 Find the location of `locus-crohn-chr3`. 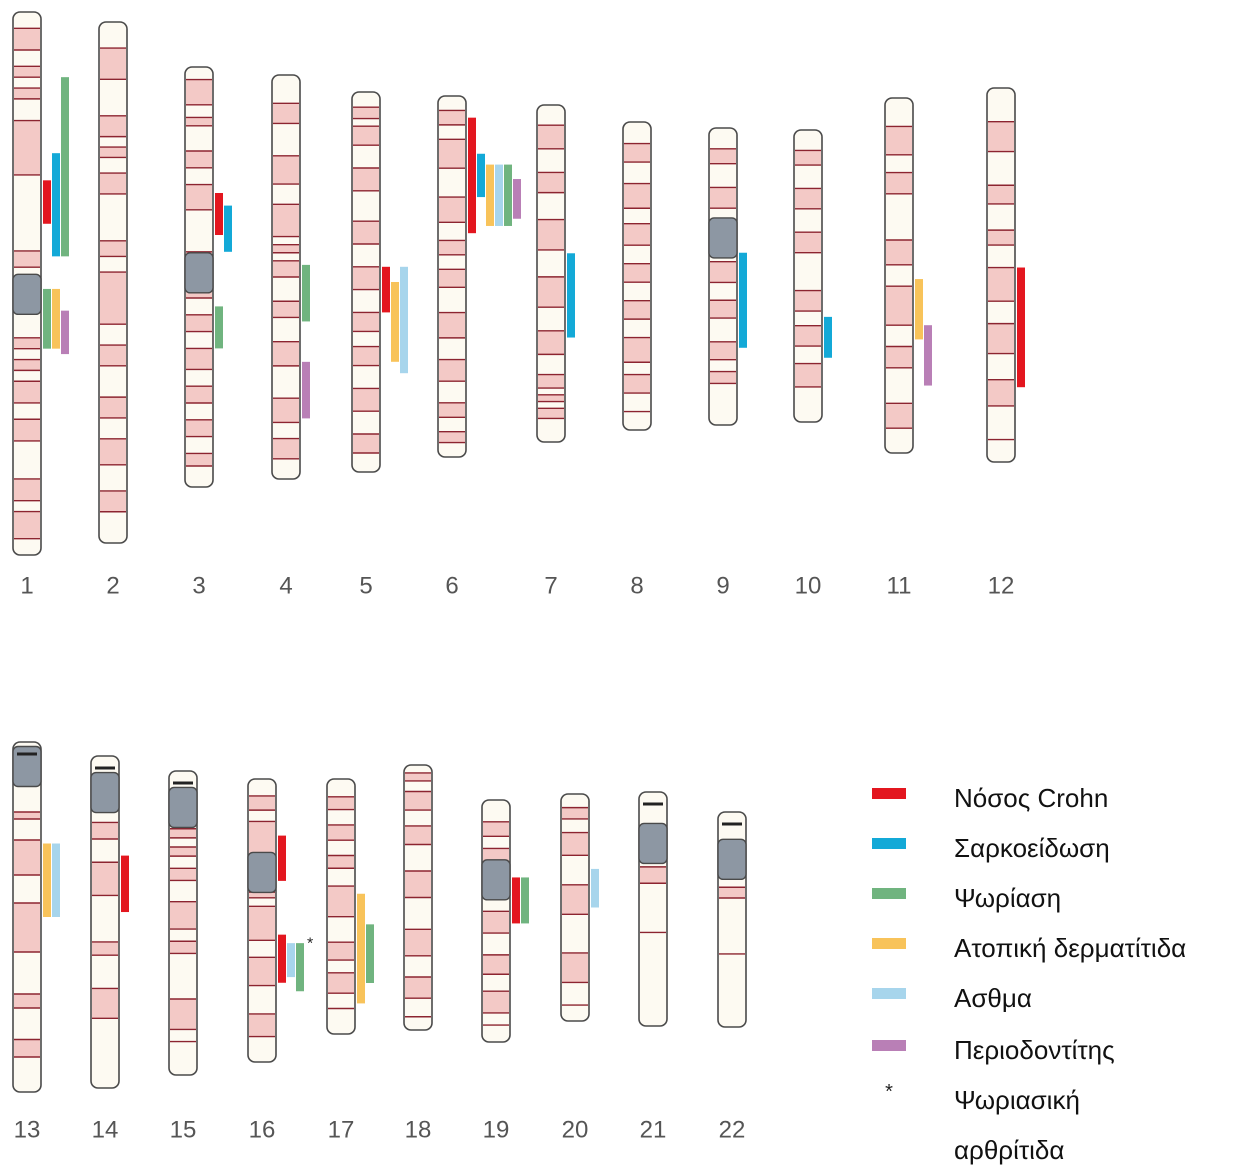

locus-crohn-chr3 is located at coordinates (219, 214).